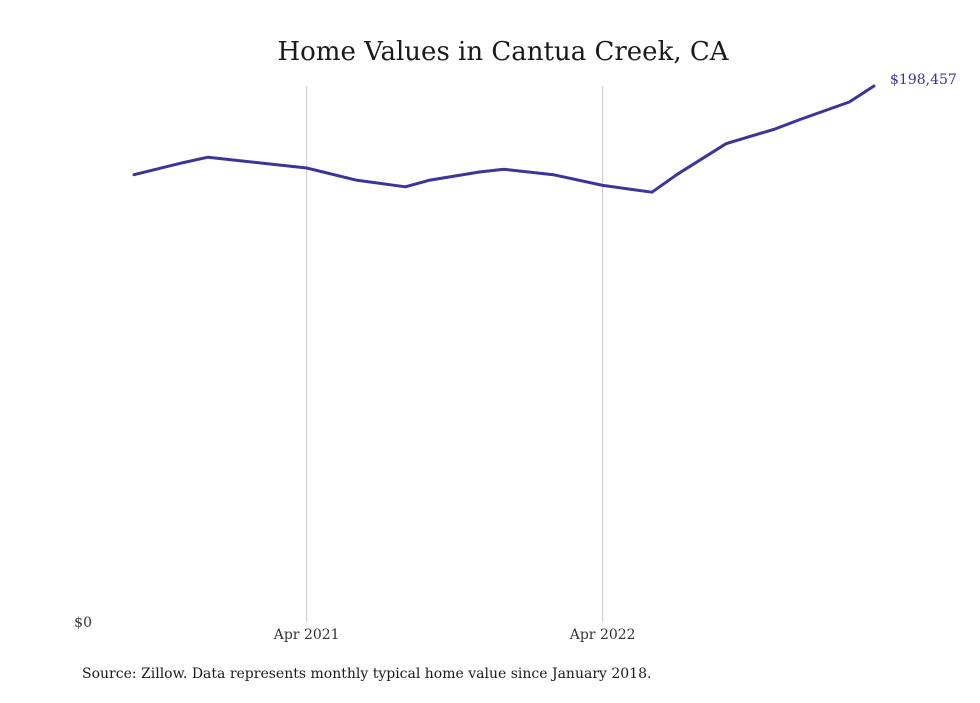  What do you see at coordinates (602, 635) in the screenshot?
I see `x-tick-label: Apr 2022` at bounding box center [602, 635].